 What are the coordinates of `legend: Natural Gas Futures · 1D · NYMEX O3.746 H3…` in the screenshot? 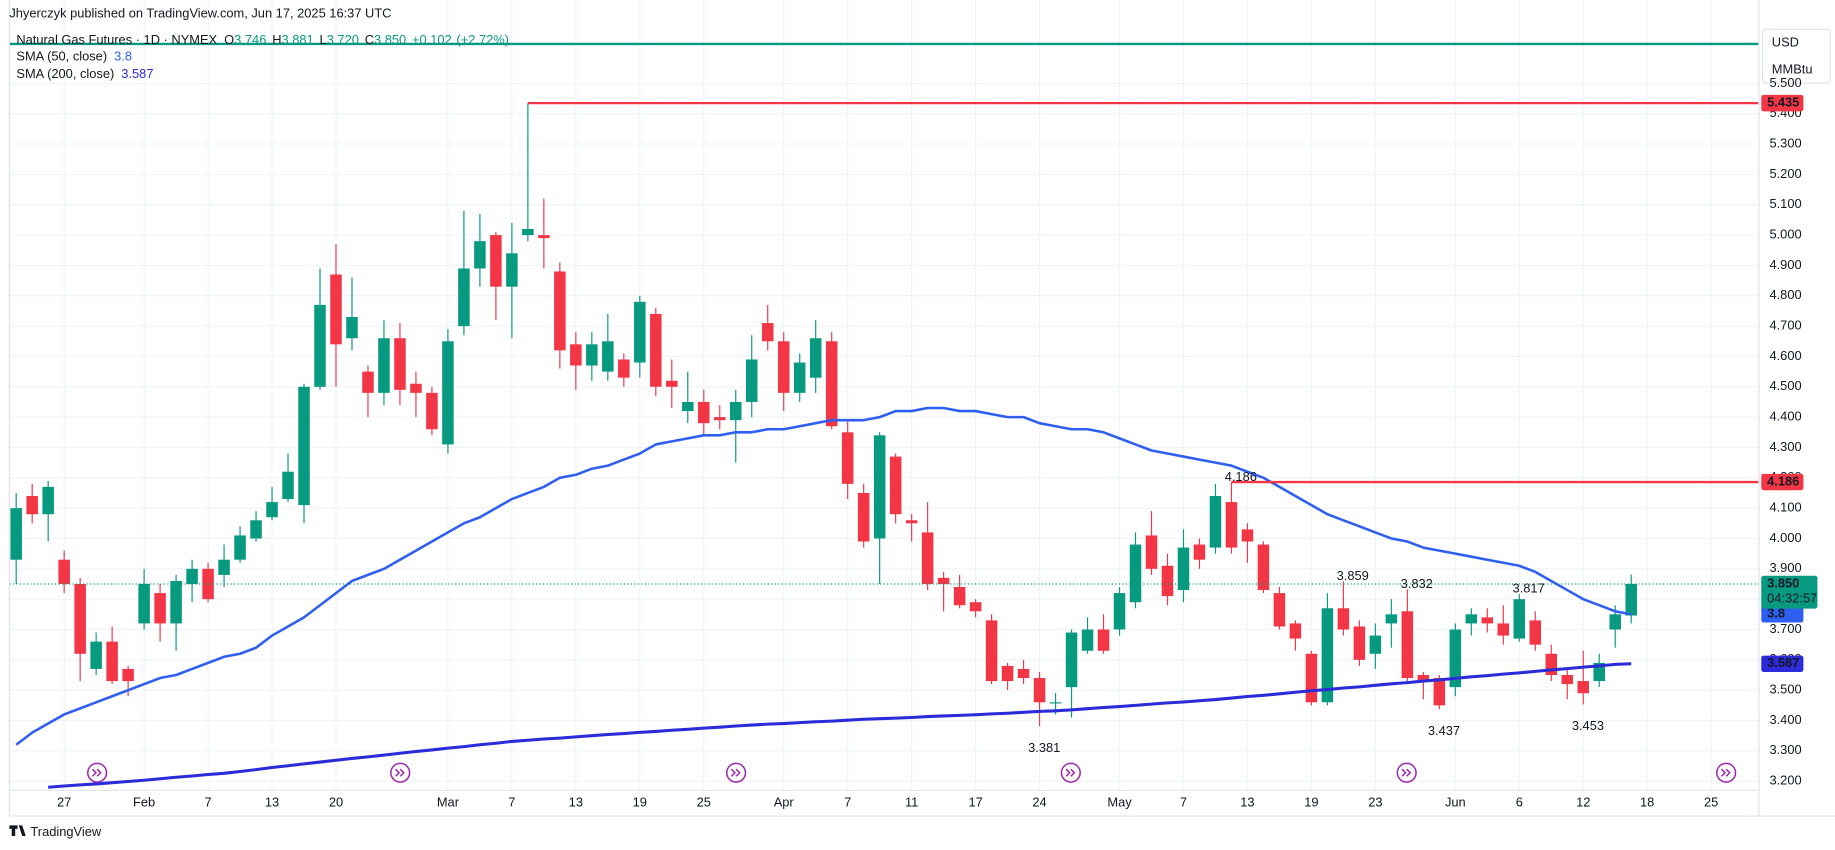 It's located at (262, 39).